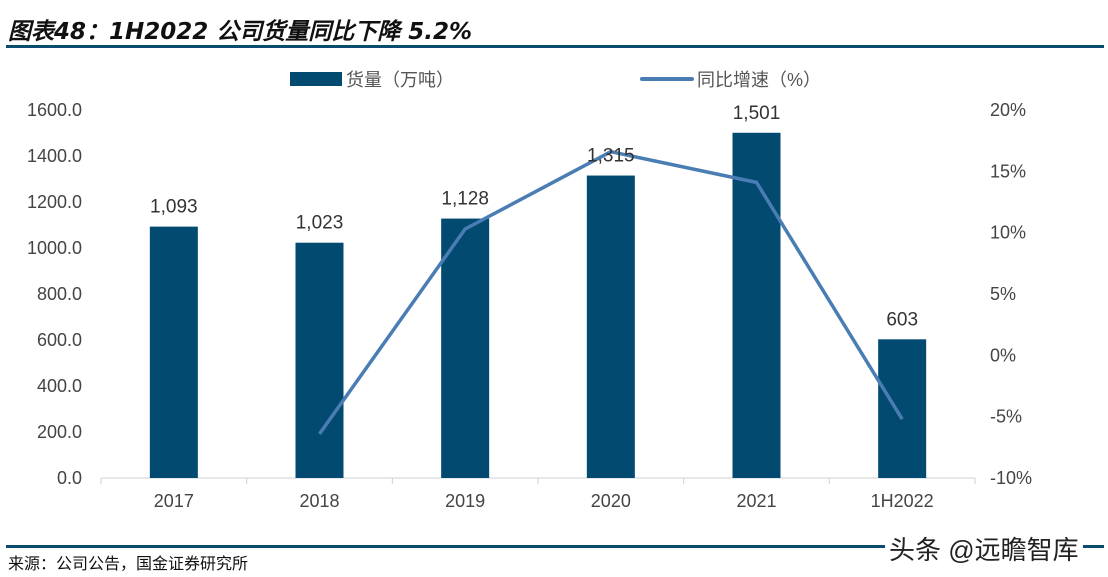 The image size is (1108, 577). I want to click on bar-data-label: 1,093, so click(174, 207).